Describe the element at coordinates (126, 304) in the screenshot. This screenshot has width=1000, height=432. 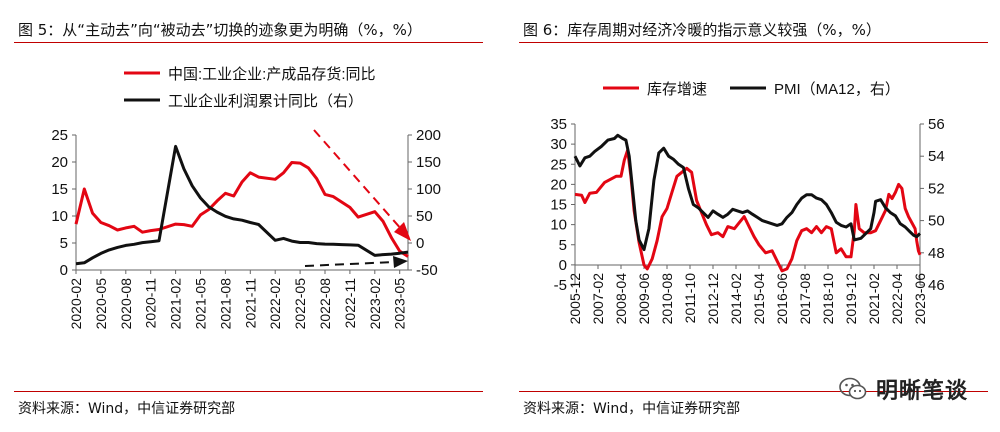
I see `x-tick-label: 2020-08` at that location.